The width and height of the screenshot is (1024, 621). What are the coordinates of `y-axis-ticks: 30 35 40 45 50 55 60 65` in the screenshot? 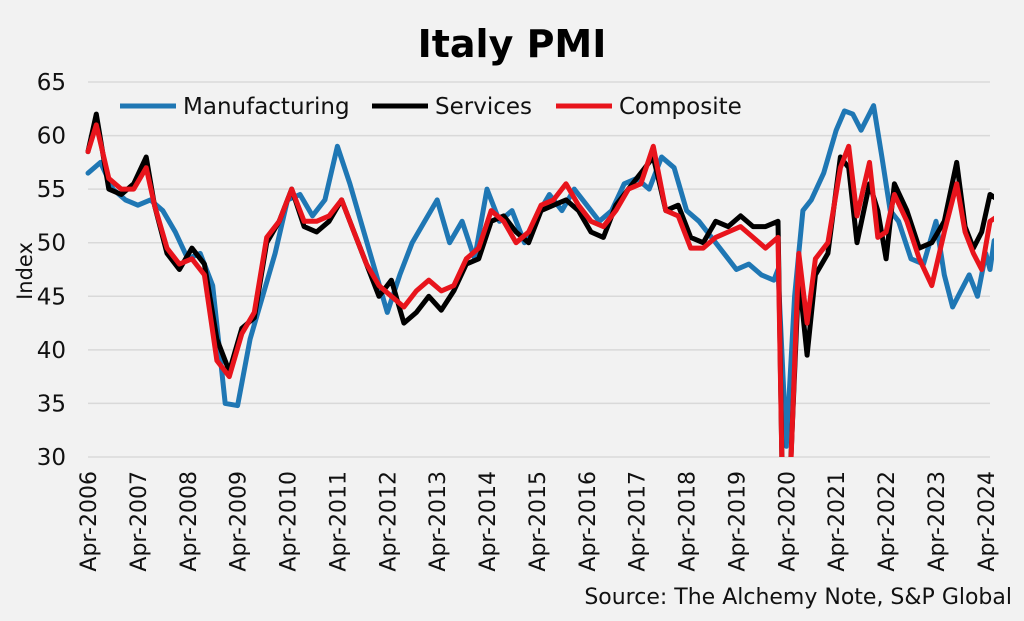 It's located at (51, 270).